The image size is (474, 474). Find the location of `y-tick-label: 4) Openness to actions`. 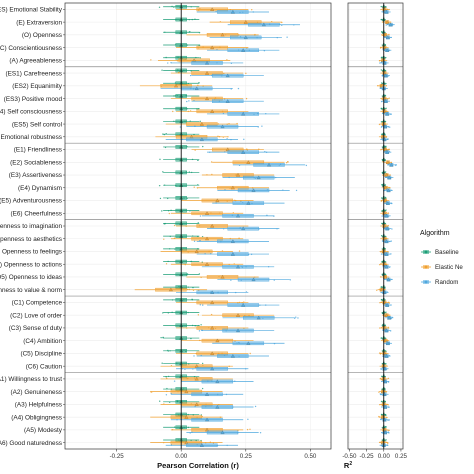

y-tick-label: 4) Openness to actions is located at coordinates (31, 264).